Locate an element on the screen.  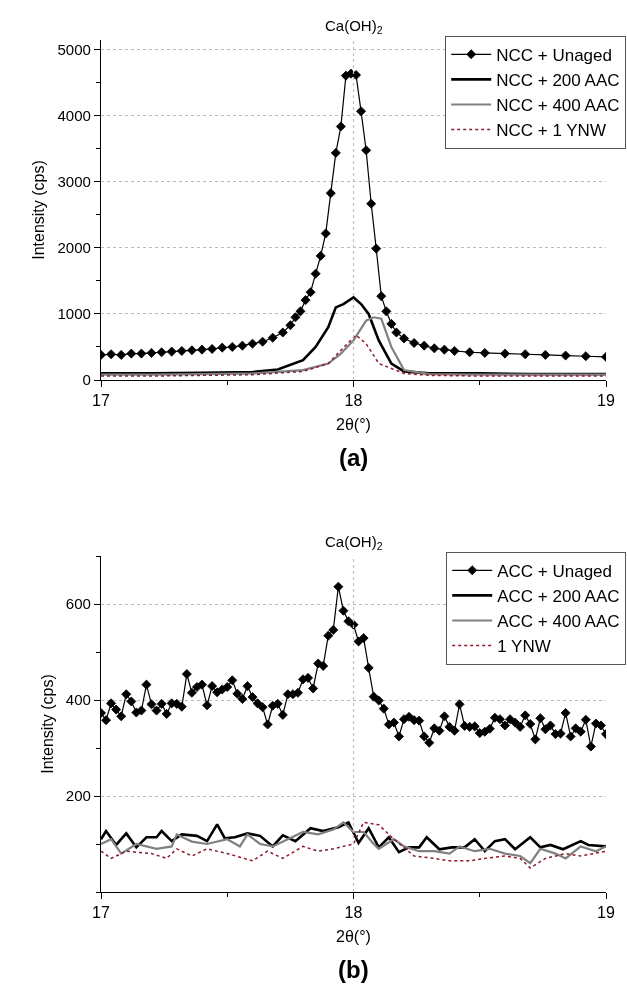
y-tick-label: 200 is located at coordinates (78, 796).